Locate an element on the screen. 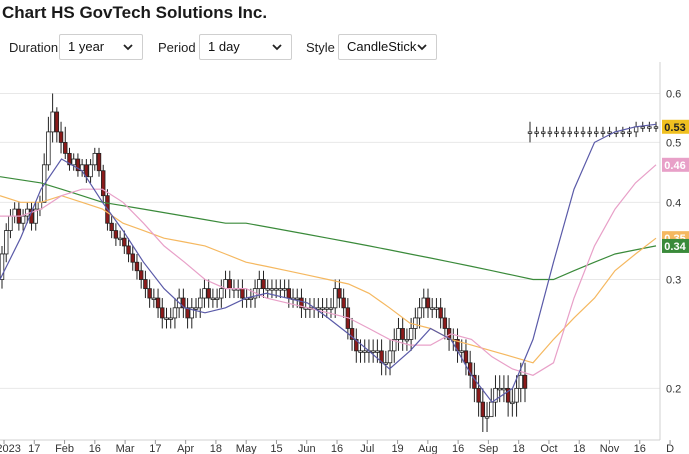 Image resolution: width=689 pixels, height=454 pixels. y-tick-label: 0.4 is located at coordinates (673, 203).